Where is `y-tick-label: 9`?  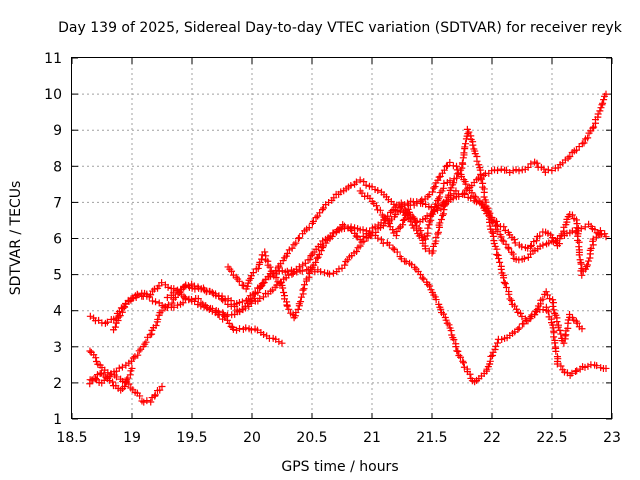 y-tick-label: 9 is located at coordinates (57, 131).